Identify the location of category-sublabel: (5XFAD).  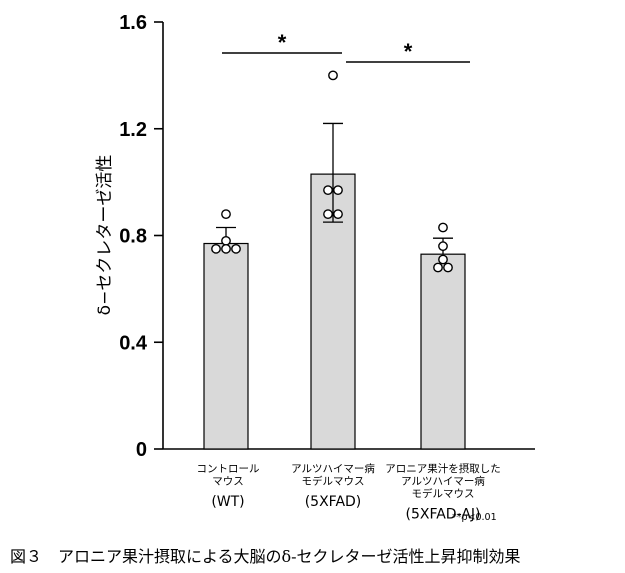
(333, 502).